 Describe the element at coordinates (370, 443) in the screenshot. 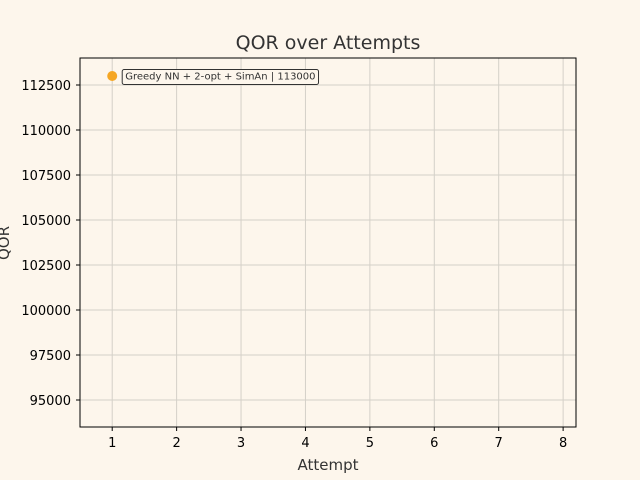

I see `x-tick-label: 5` at that location.